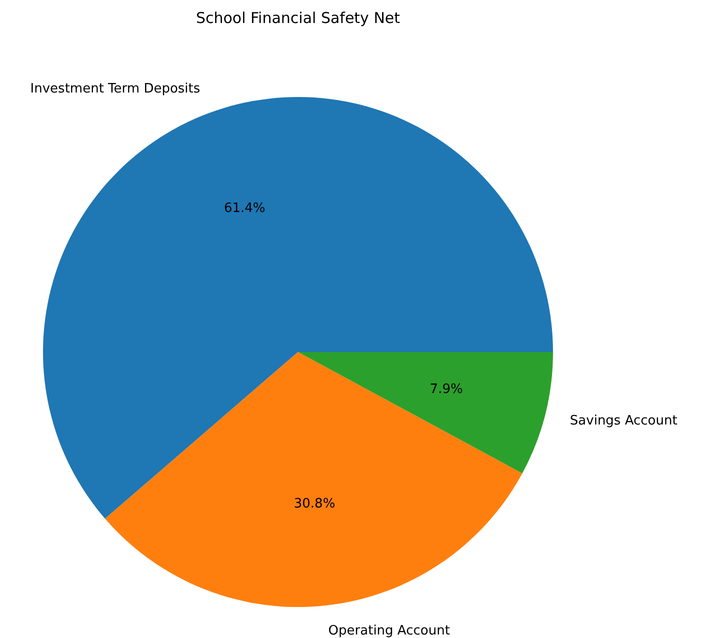 The width and height of the screenshot is (707, 638). I want to click on slice-label: Operating Account, so click(389, 630).